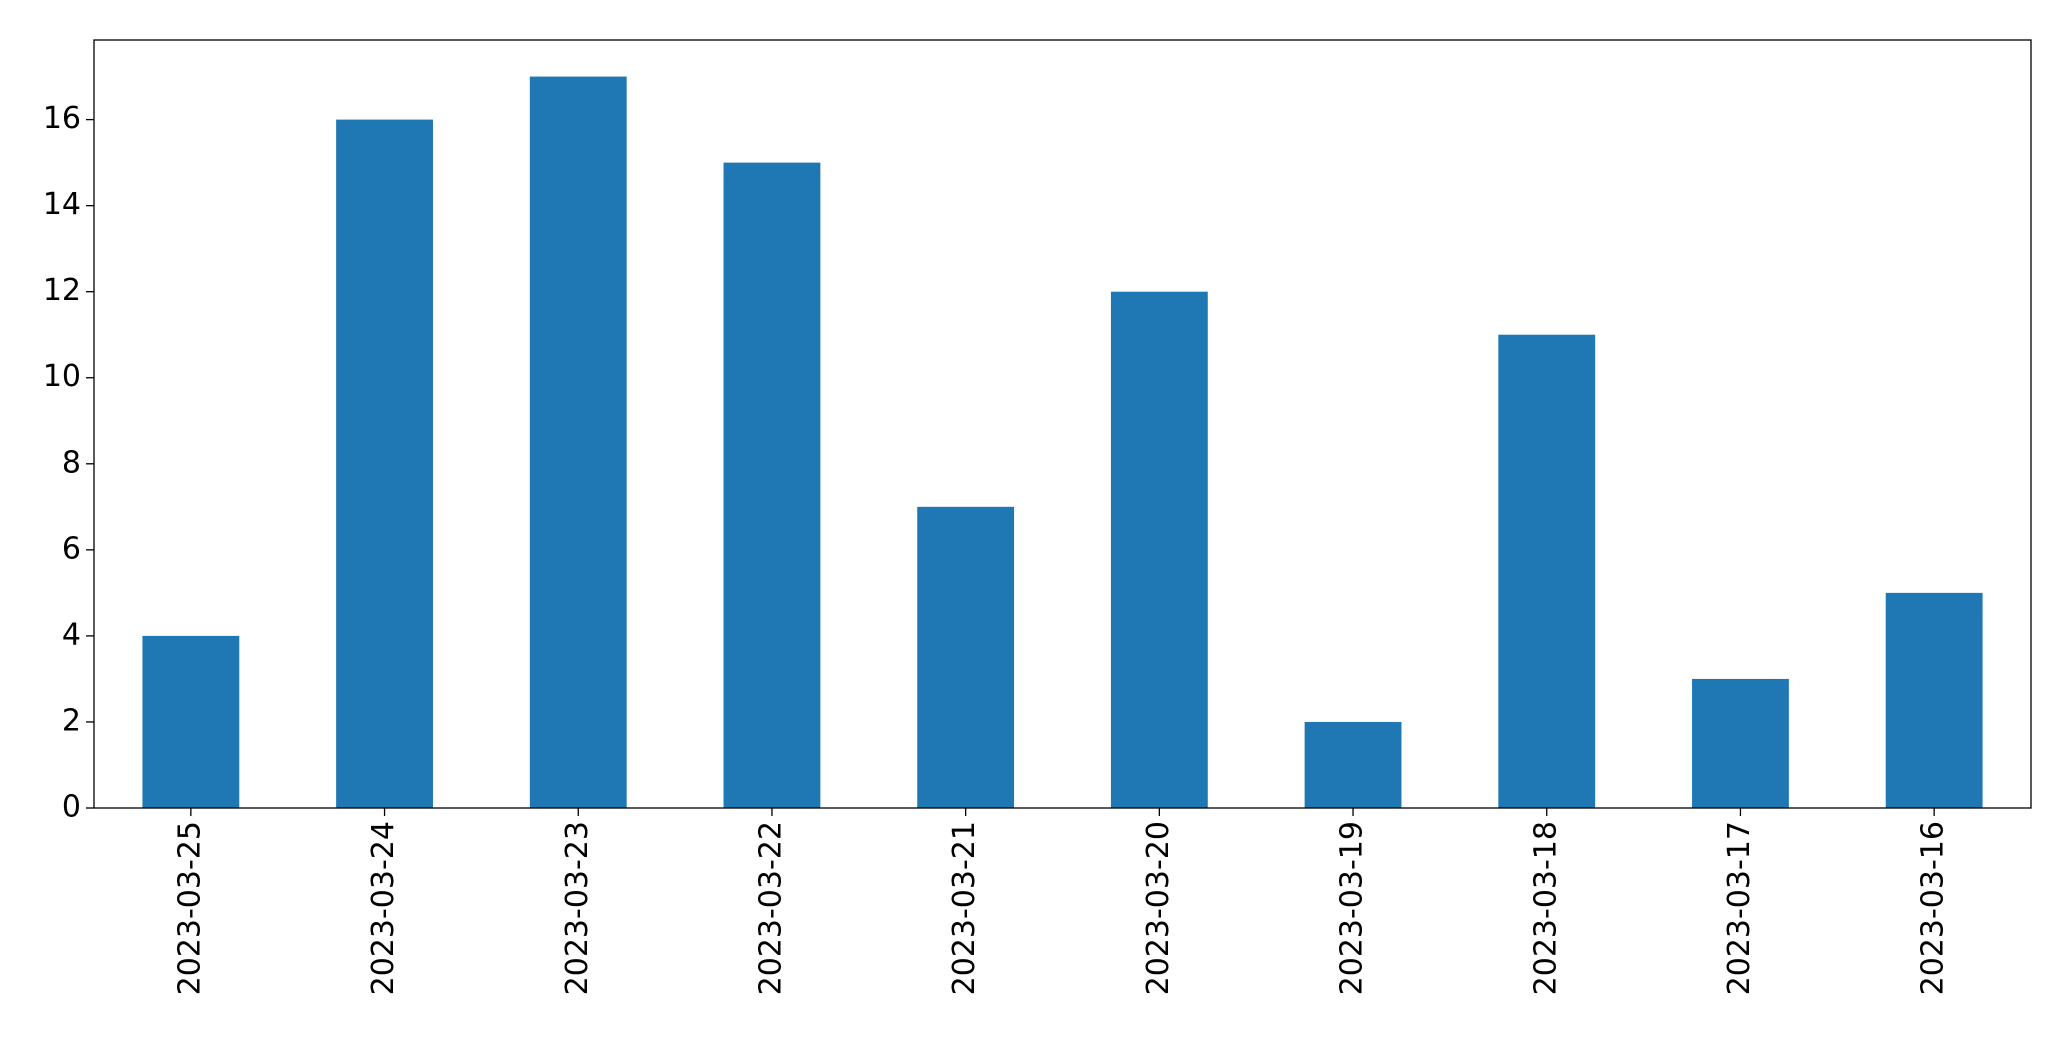  What do you see at coordinates (770, 908) in the screenshot?
I see `x-tick-label: 2023-03-22` at bounding box center [770, 908].